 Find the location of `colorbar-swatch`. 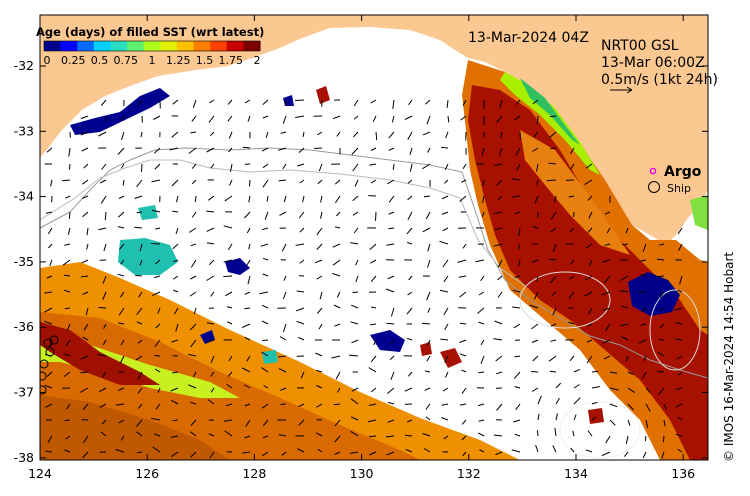

colorbar-swatch is located at coordinates (53, 46).